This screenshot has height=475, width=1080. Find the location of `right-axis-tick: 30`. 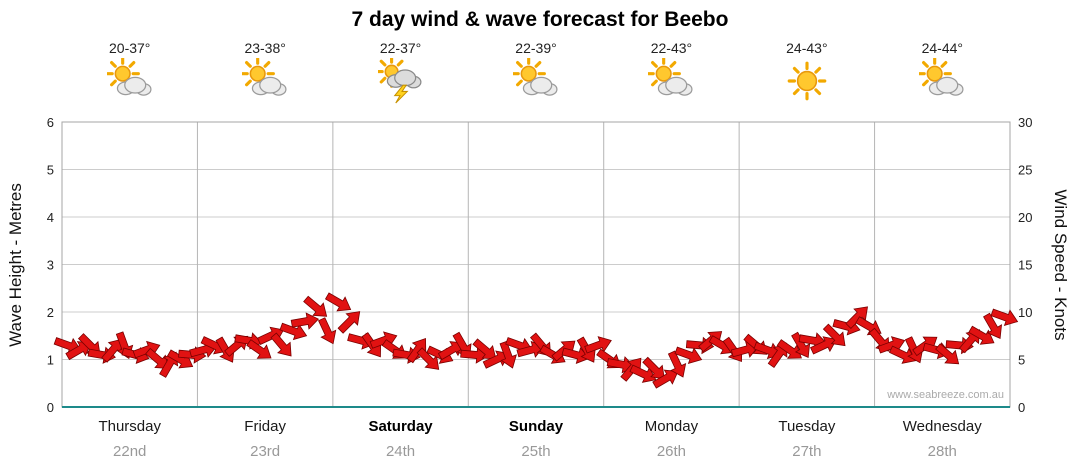

right-axis-tick: 30 is located at coordinates (1025, 122).